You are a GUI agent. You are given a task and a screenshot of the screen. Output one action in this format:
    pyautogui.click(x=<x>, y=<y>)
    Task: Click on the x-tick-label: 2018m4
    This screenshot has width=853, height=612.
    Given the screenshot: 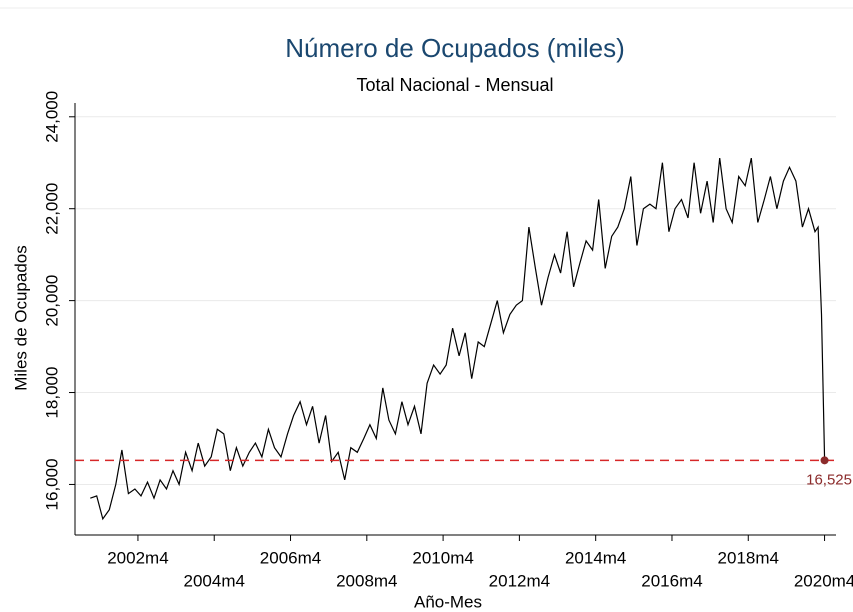 What is the action you would take?
    pyautogui.click(x=748, y=557)
    